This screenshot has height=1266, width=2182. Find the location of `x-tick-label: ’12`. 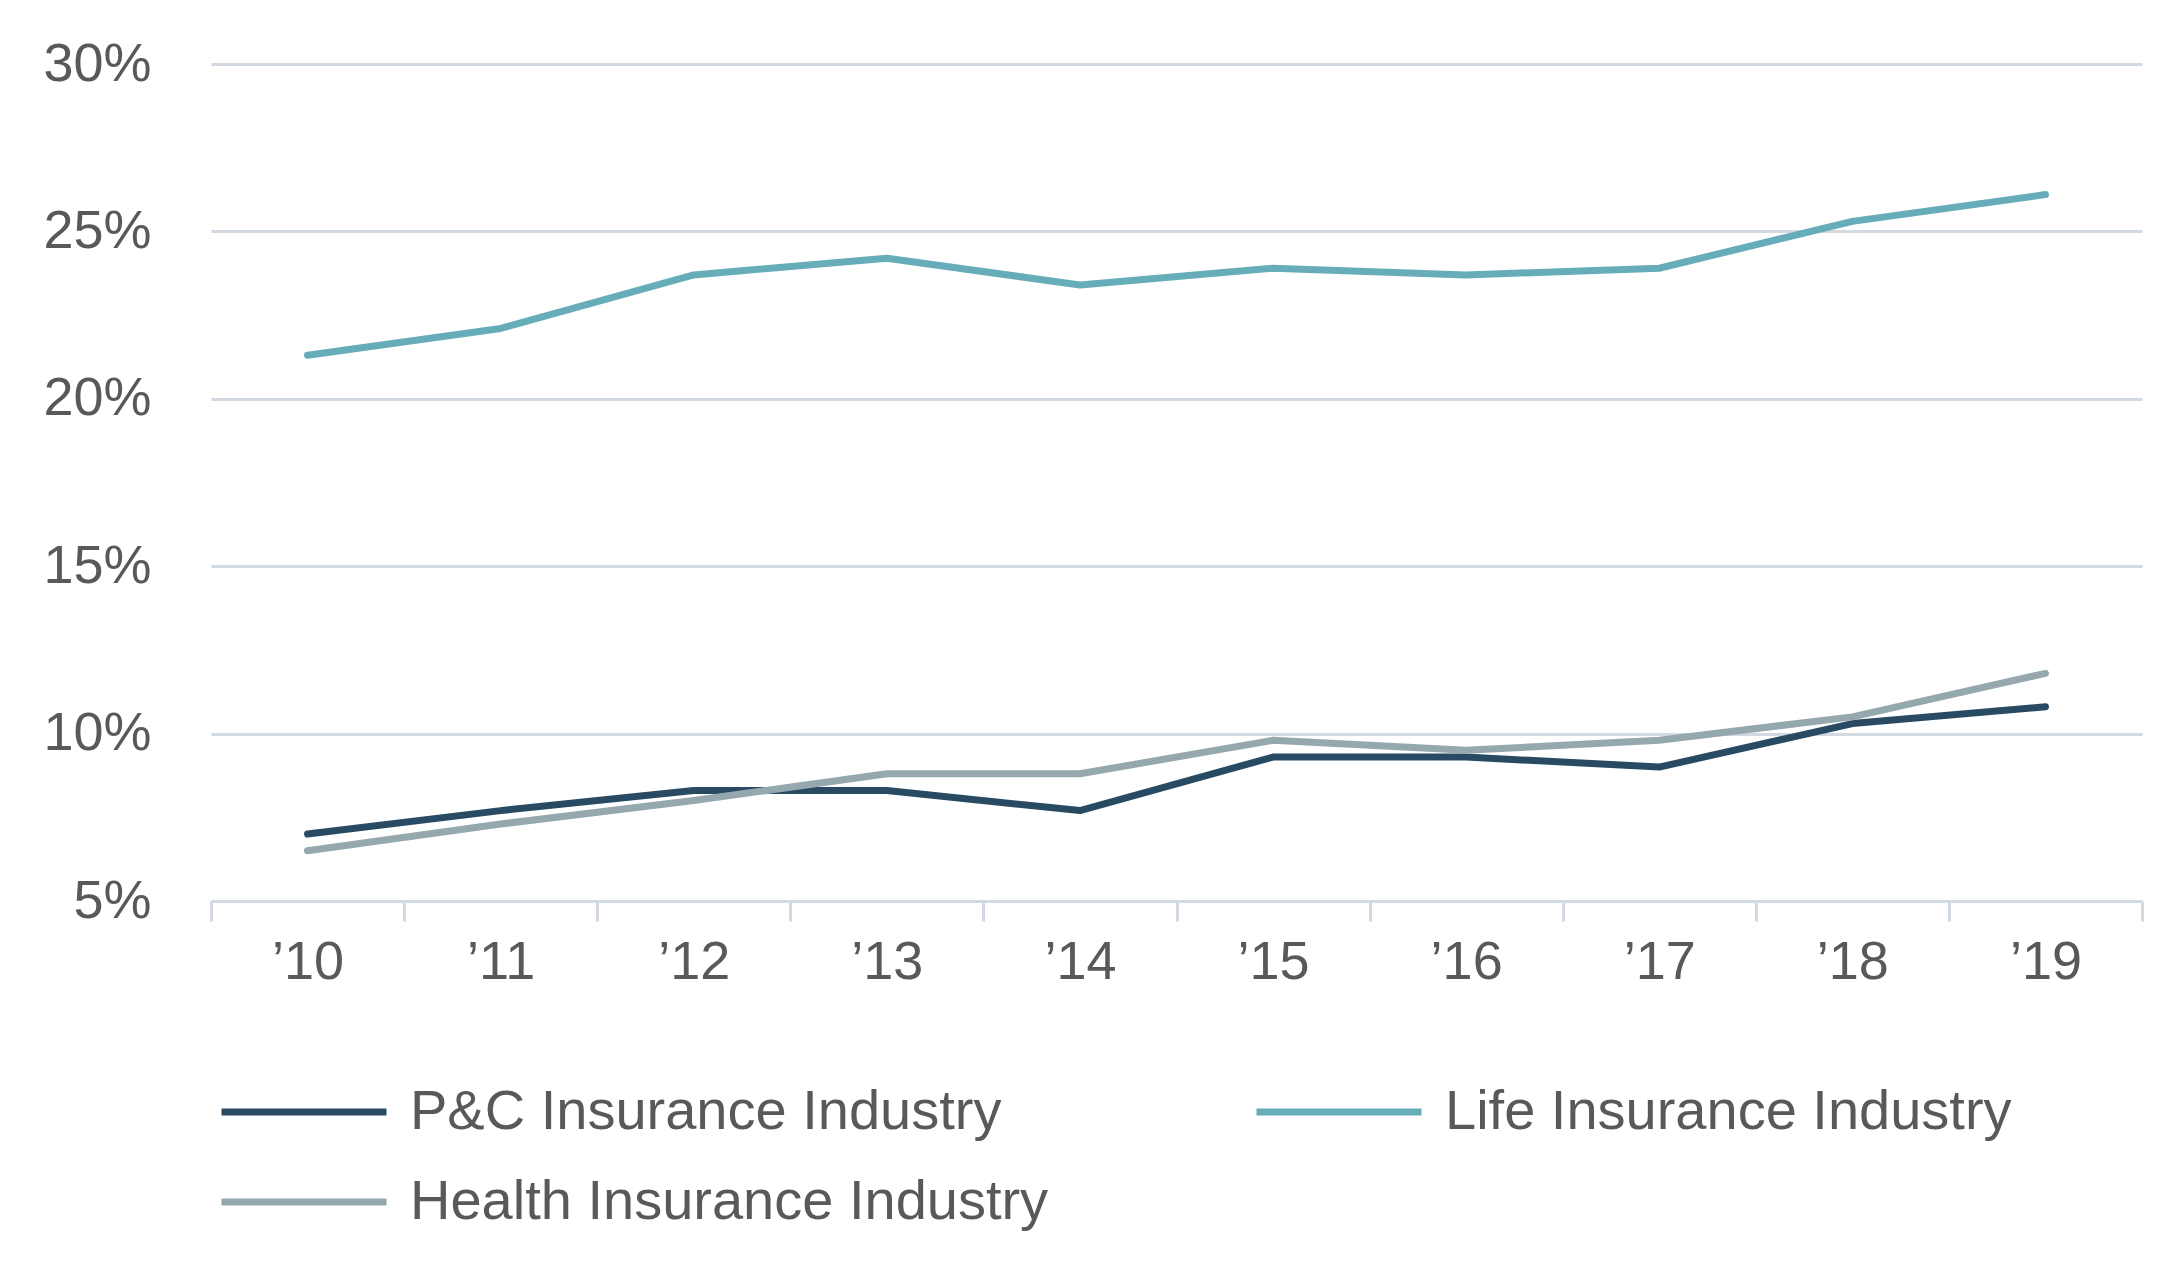

x-tick-label: ’12 is located at coordinates (694, 959).